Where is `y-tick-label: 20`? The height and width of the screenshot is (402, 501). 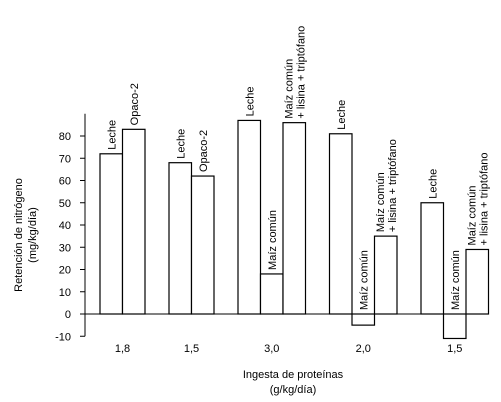 y-tick-label: 20 is located at coordinates (65, 271).